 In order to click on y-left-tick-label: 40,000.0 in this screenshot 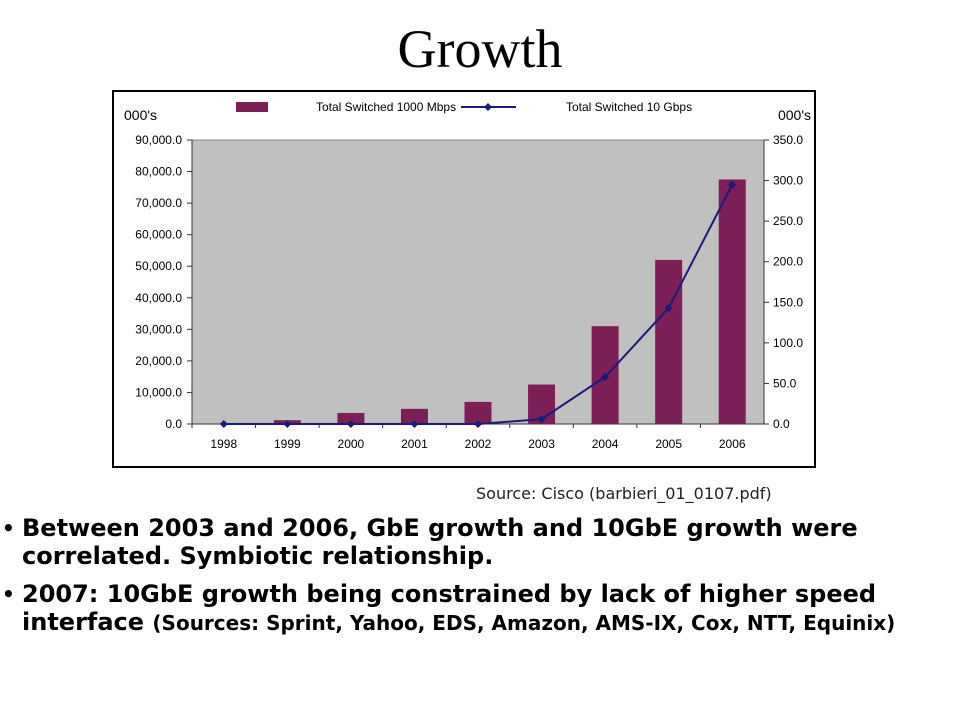, I will do `click(158, 298)`.